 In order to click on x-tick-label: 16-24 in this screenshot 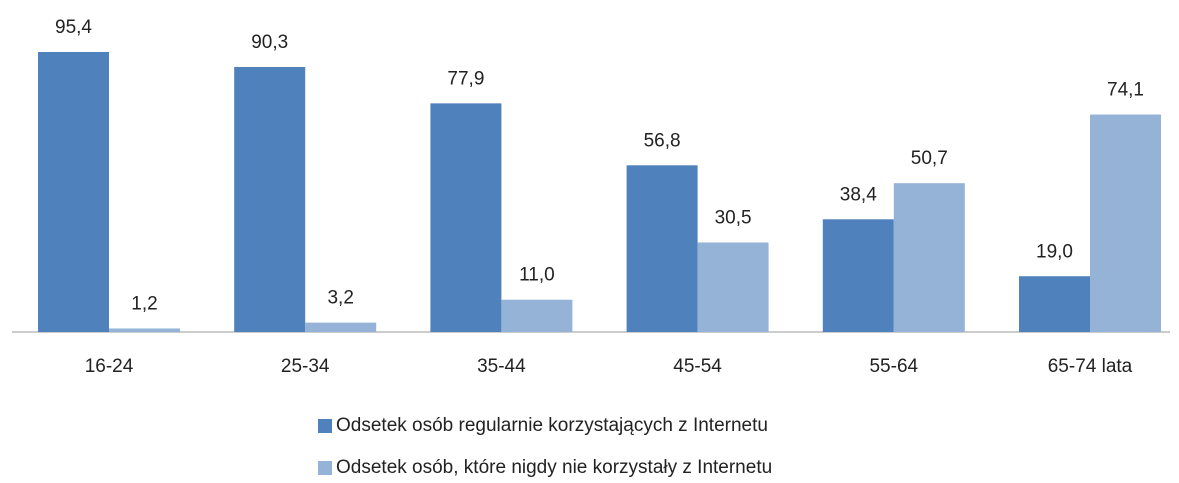, I will do `click(109, 366)`.